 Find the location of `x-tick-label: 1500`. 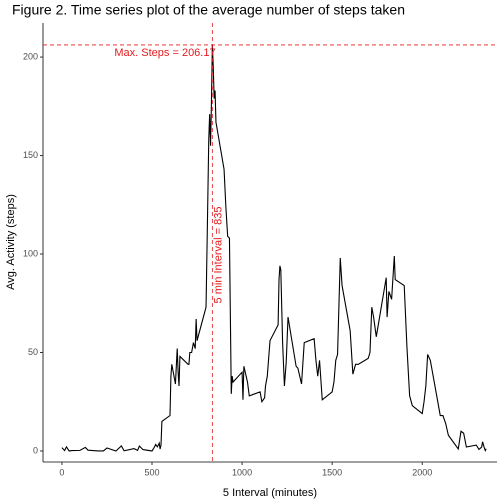

x-tick-label: 1500 is located at coordinates (332, 472).